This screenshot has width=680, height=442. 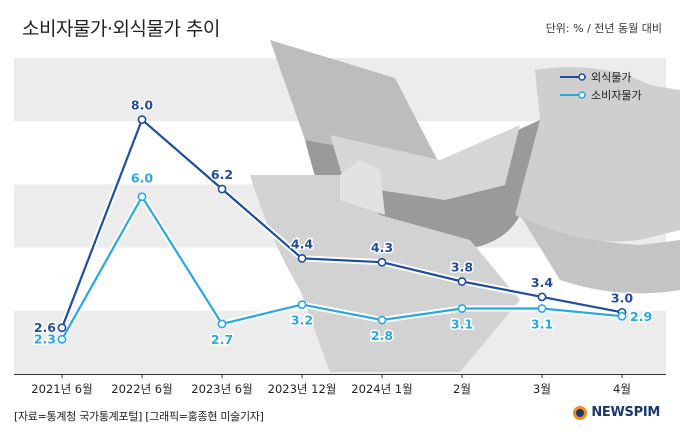 I want to click on data-label: 2.8, so click(x=382, y=335).